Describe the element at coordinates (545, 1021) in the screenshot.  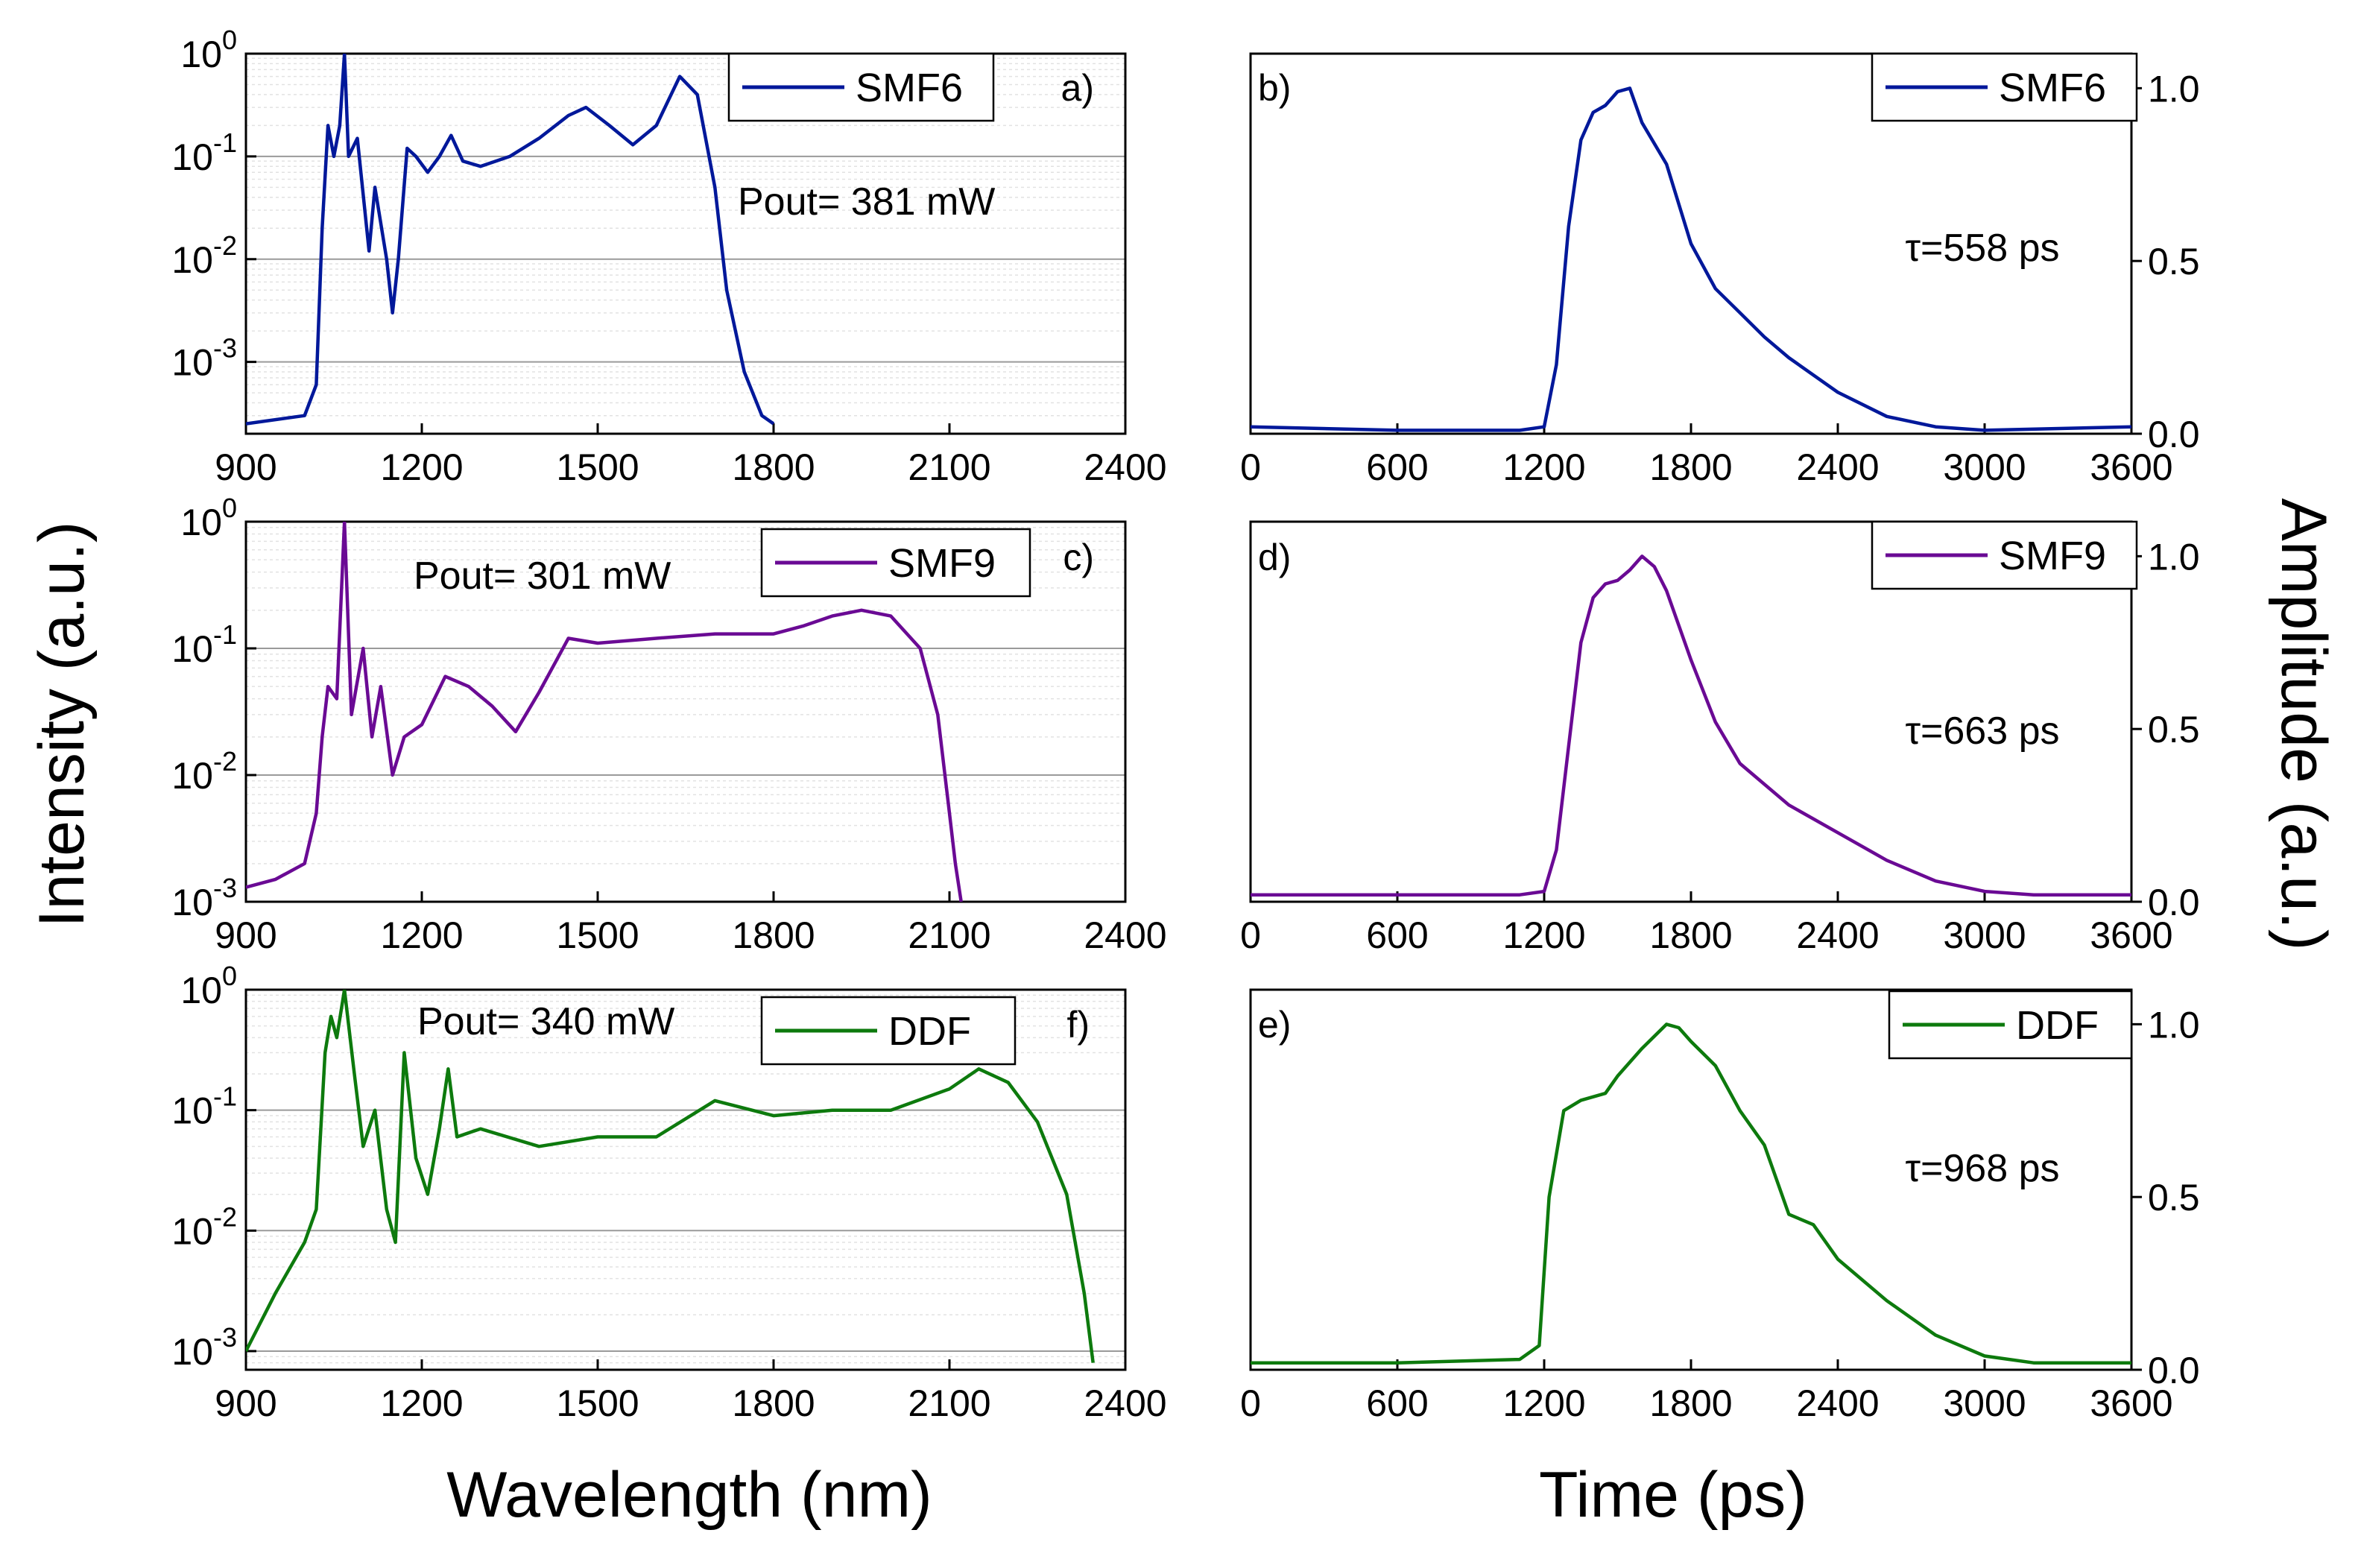
I see `annotation-f: Pout= 340 mW` at that location.